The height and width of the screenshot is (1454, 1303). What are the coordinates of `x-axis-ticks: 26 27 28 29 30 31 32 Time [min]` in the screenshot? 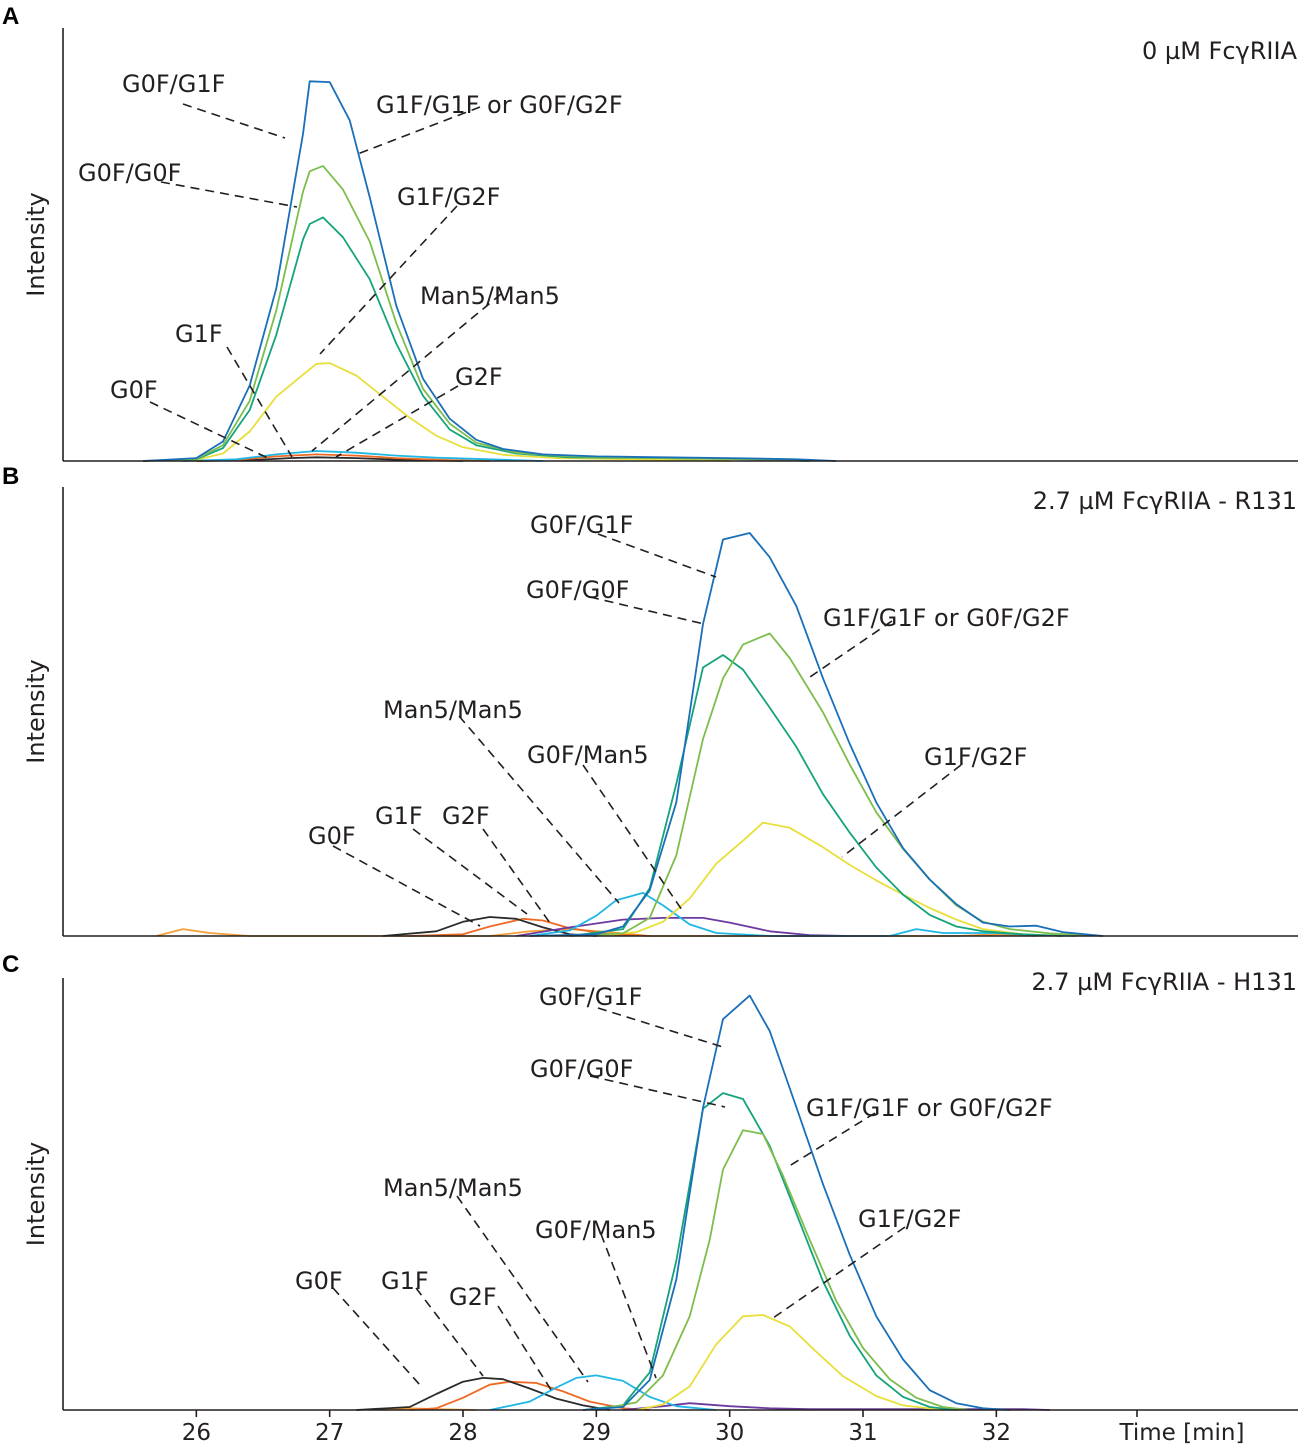 It's located at (713, 1428).